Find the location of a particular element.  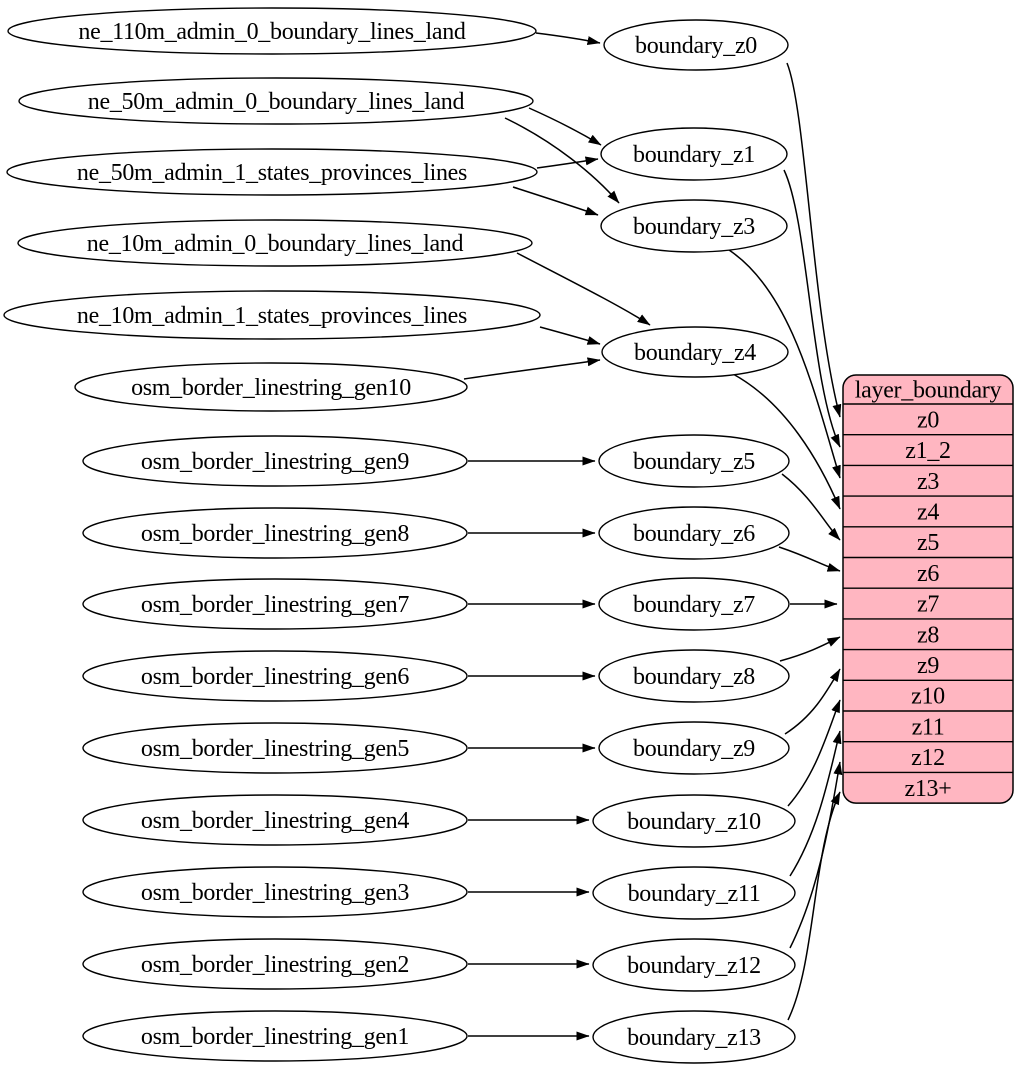

edge-boundary_z10-to-layer_boundary.z10 is located at coordinates (814, 753).